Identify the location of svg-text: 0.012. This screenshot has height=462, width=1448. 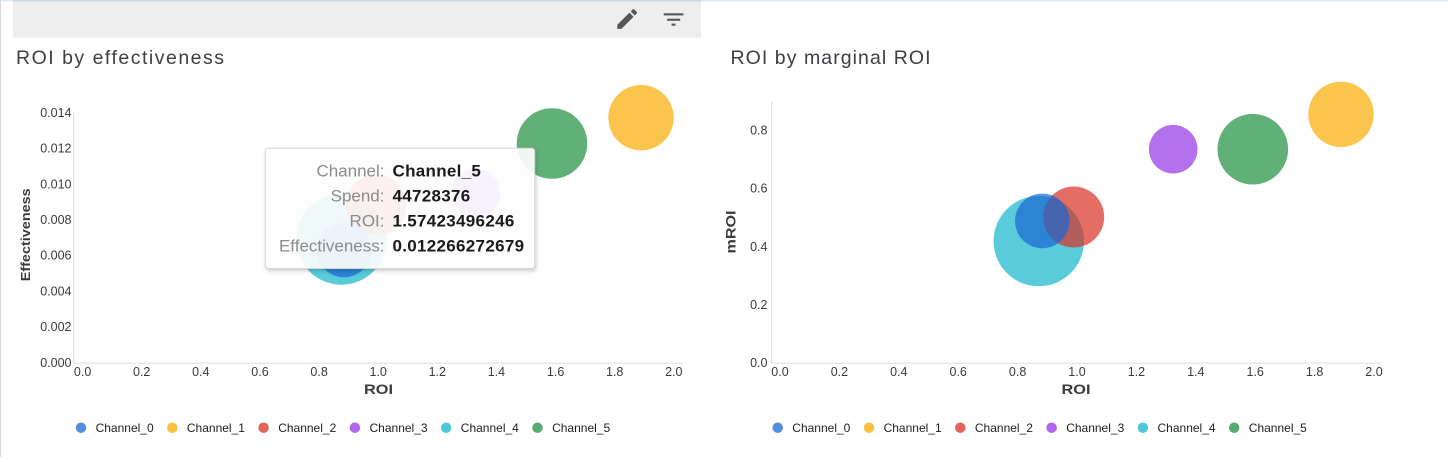
(55, 149).